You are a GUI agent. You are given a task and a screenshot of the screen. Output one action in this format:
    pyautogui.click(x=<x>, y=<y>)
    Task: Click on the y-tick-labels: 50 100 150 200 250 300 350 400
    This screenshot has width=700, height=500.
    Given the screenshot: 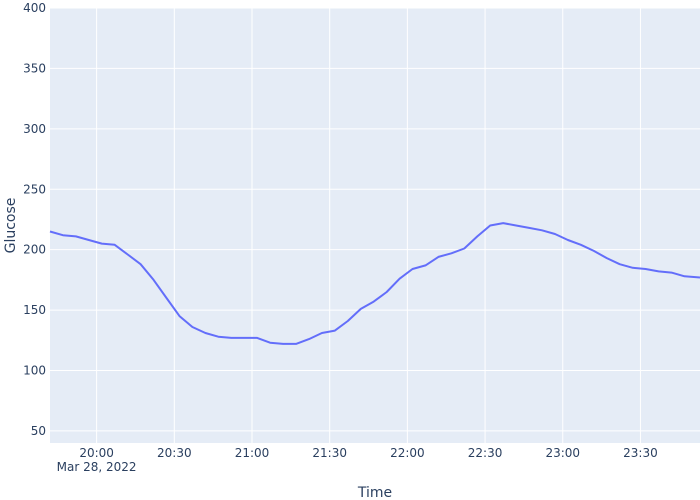 What is the action you would take?
    pyautogui.click(x=34, y=219)
    